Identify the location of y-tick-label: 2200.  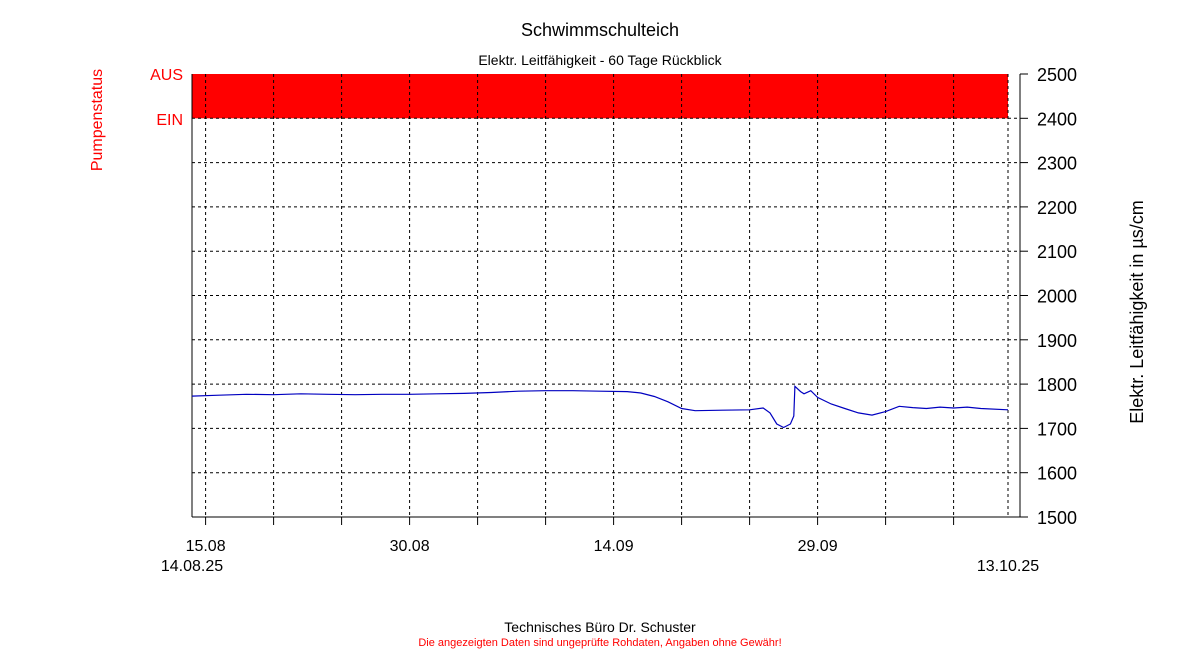
(1057, 208).